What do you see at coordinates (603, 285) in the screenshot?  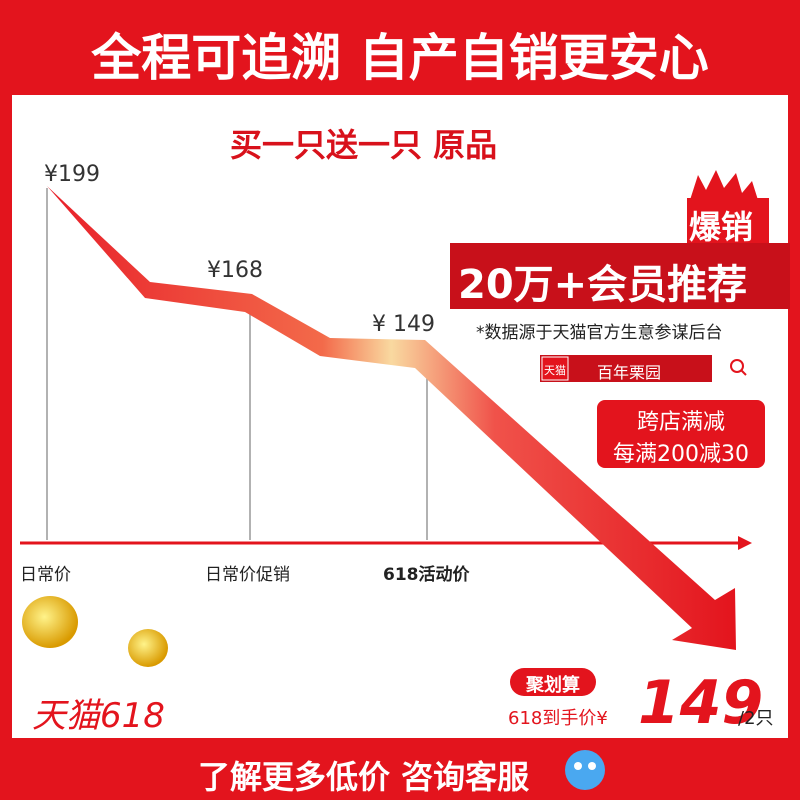 I see `members-label: 20万+会员推荐` at bounding box center [603, 285].